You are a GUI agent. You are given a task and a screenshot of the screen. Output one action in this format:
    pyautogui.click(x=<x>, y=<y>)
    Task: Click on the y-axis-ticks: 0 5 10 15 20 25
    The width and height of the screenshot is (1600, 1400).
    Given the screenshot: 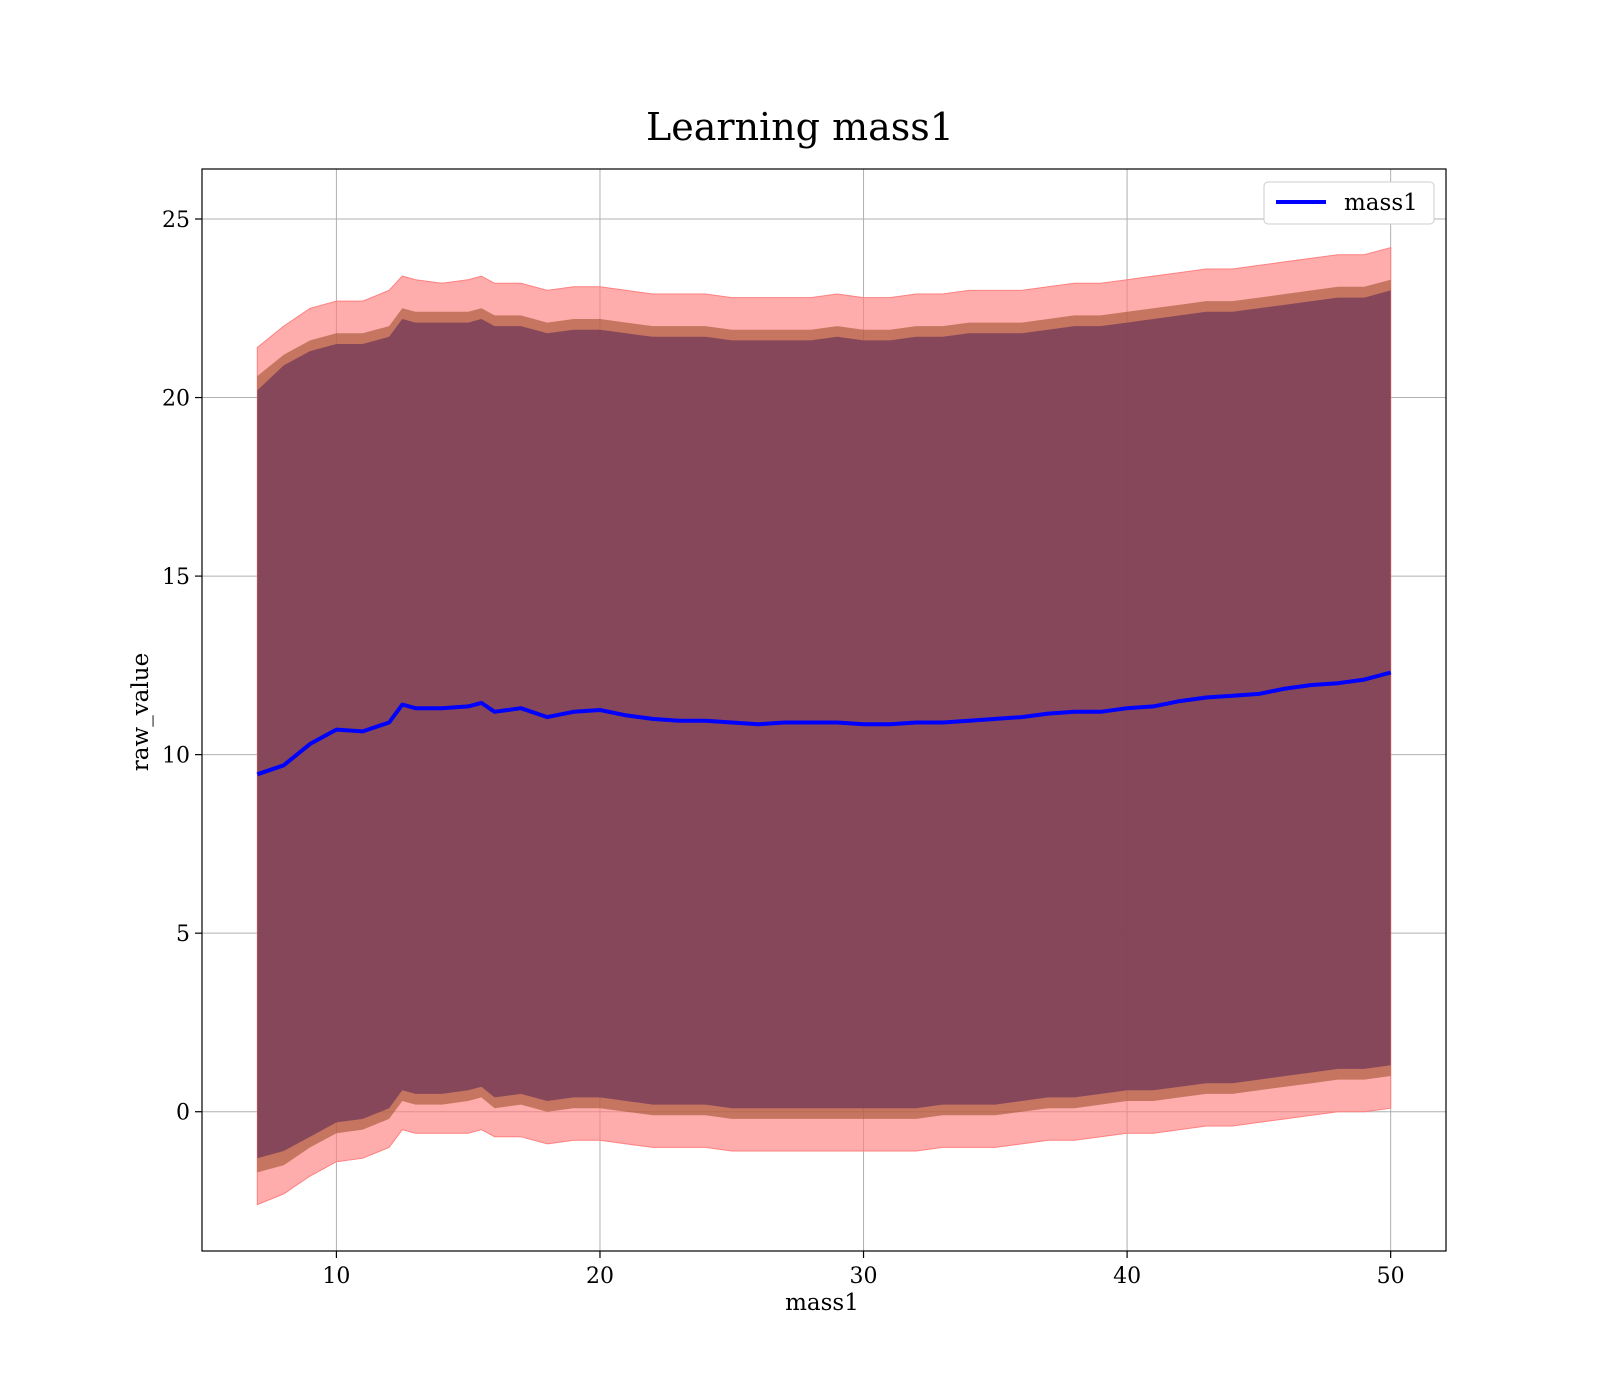 What is the action you would take?
    pyautogui.click(x=182, y=667)
    